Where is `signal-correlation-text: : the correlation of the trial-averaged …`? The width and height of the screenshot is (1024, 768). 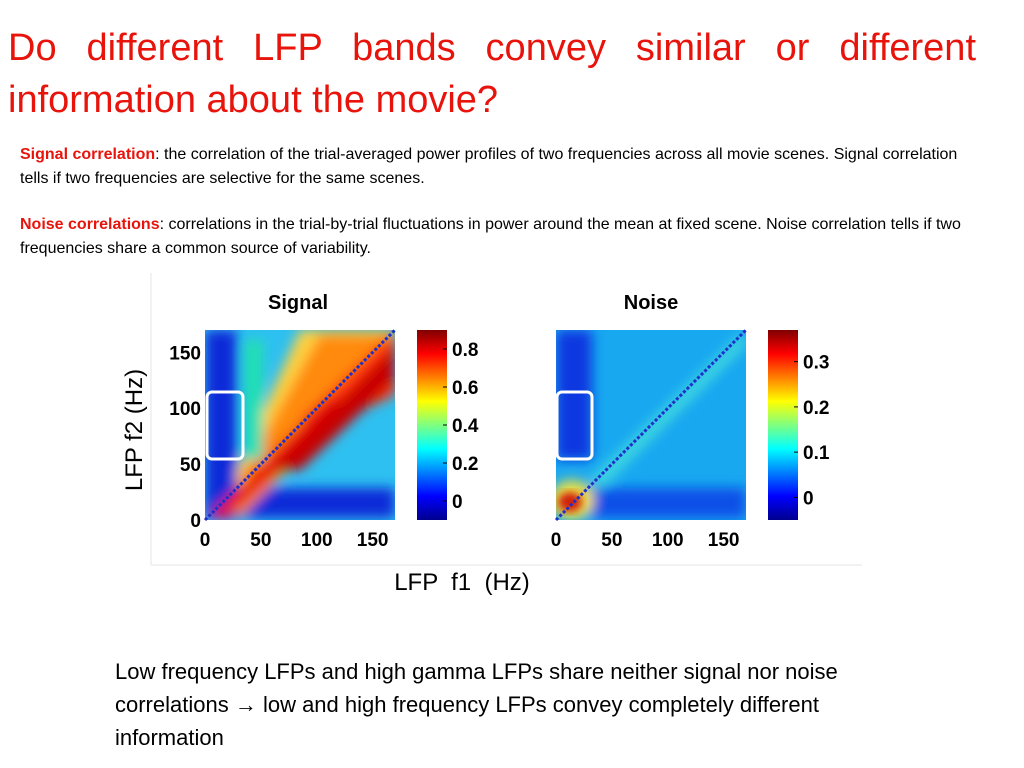
signal-correlation-text: : the correlation of the trial-averaged … is located at coordinates (489, 166).